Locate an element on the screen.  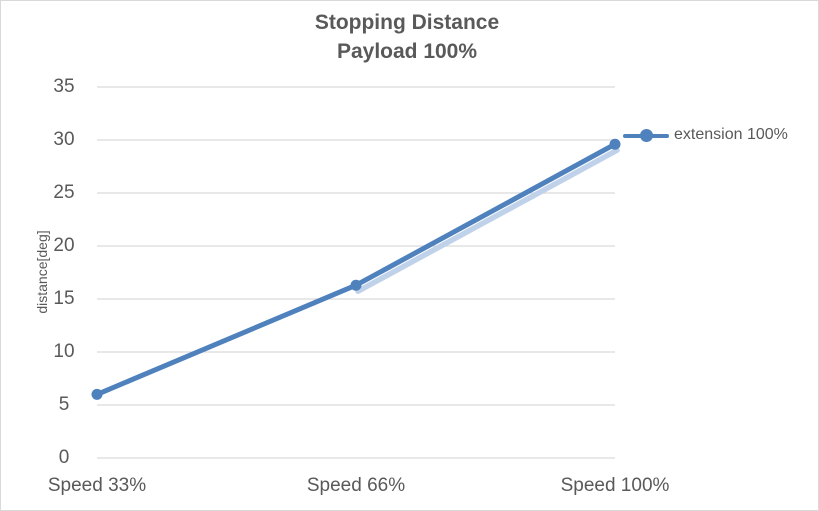
x-tick-label: Speed 66% is located at coordinates (356, 485).